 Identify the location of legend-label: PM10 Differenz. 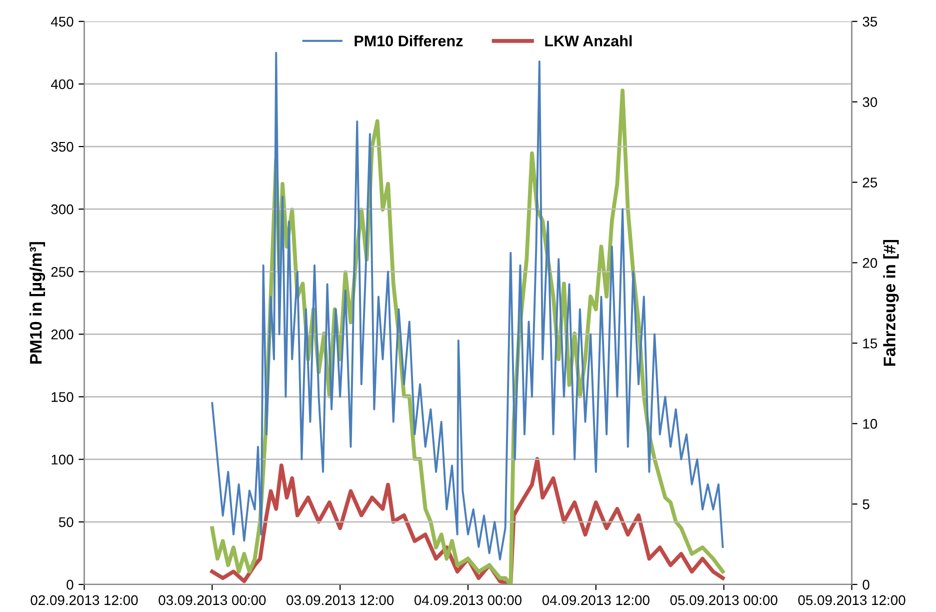
(408, 40).